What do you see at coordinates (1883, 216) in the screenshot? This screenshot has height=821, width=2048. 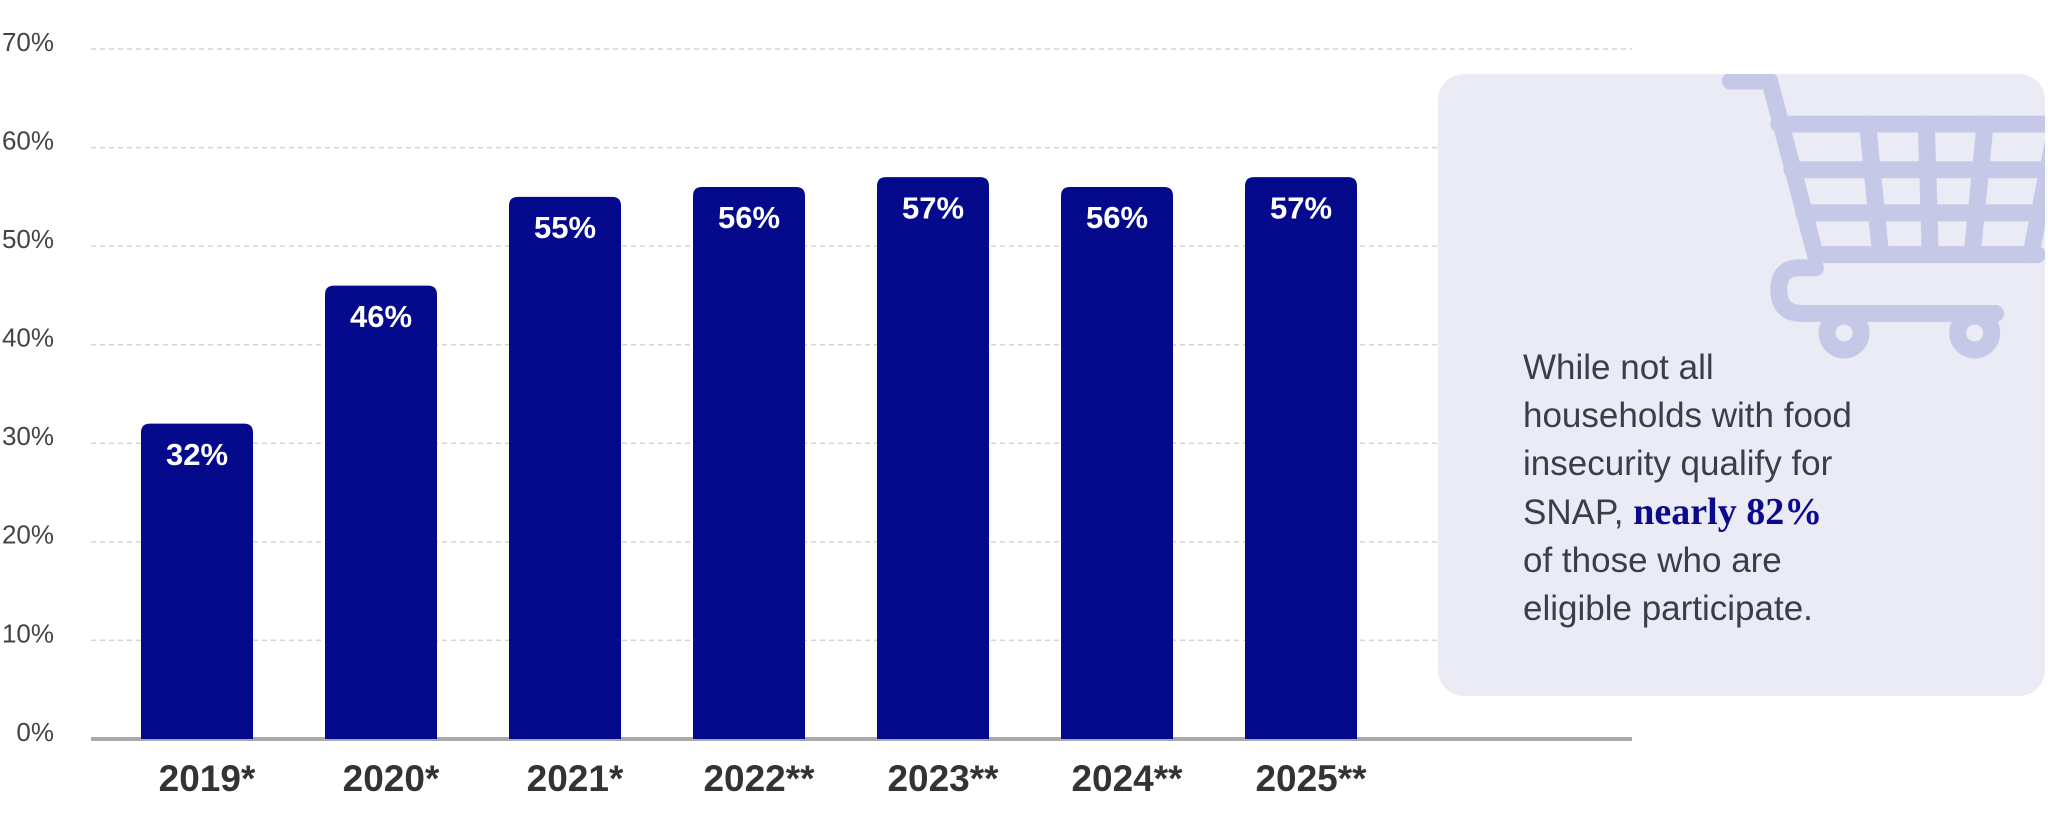 I see `cart-icon` at bounding box center [1883, 216].